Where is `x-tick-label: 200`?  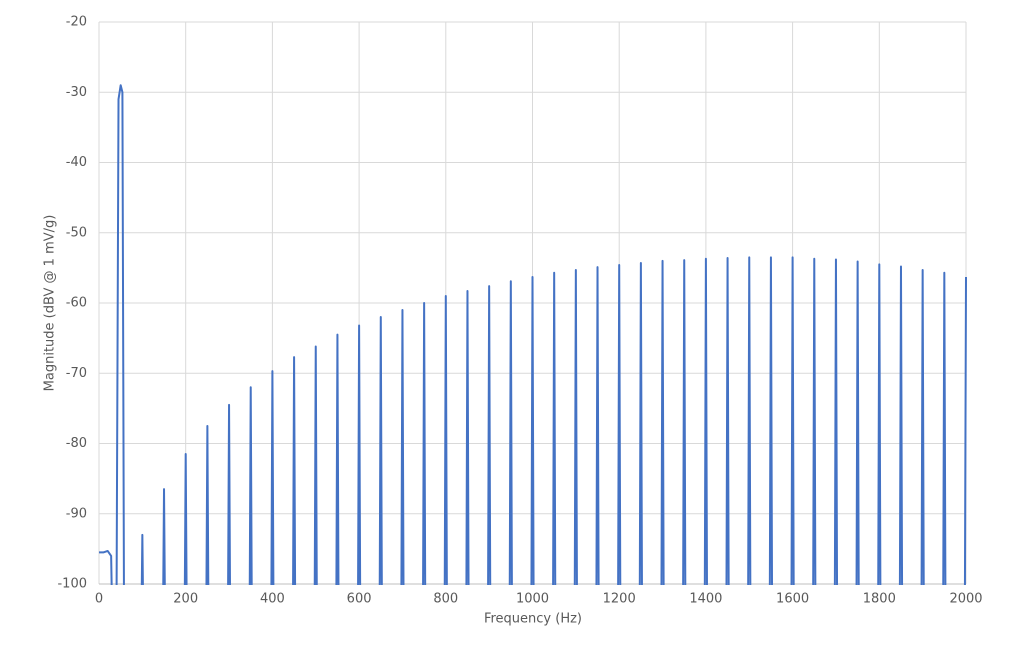 x-tick-label: 200 is located at coordinates (185, 599).